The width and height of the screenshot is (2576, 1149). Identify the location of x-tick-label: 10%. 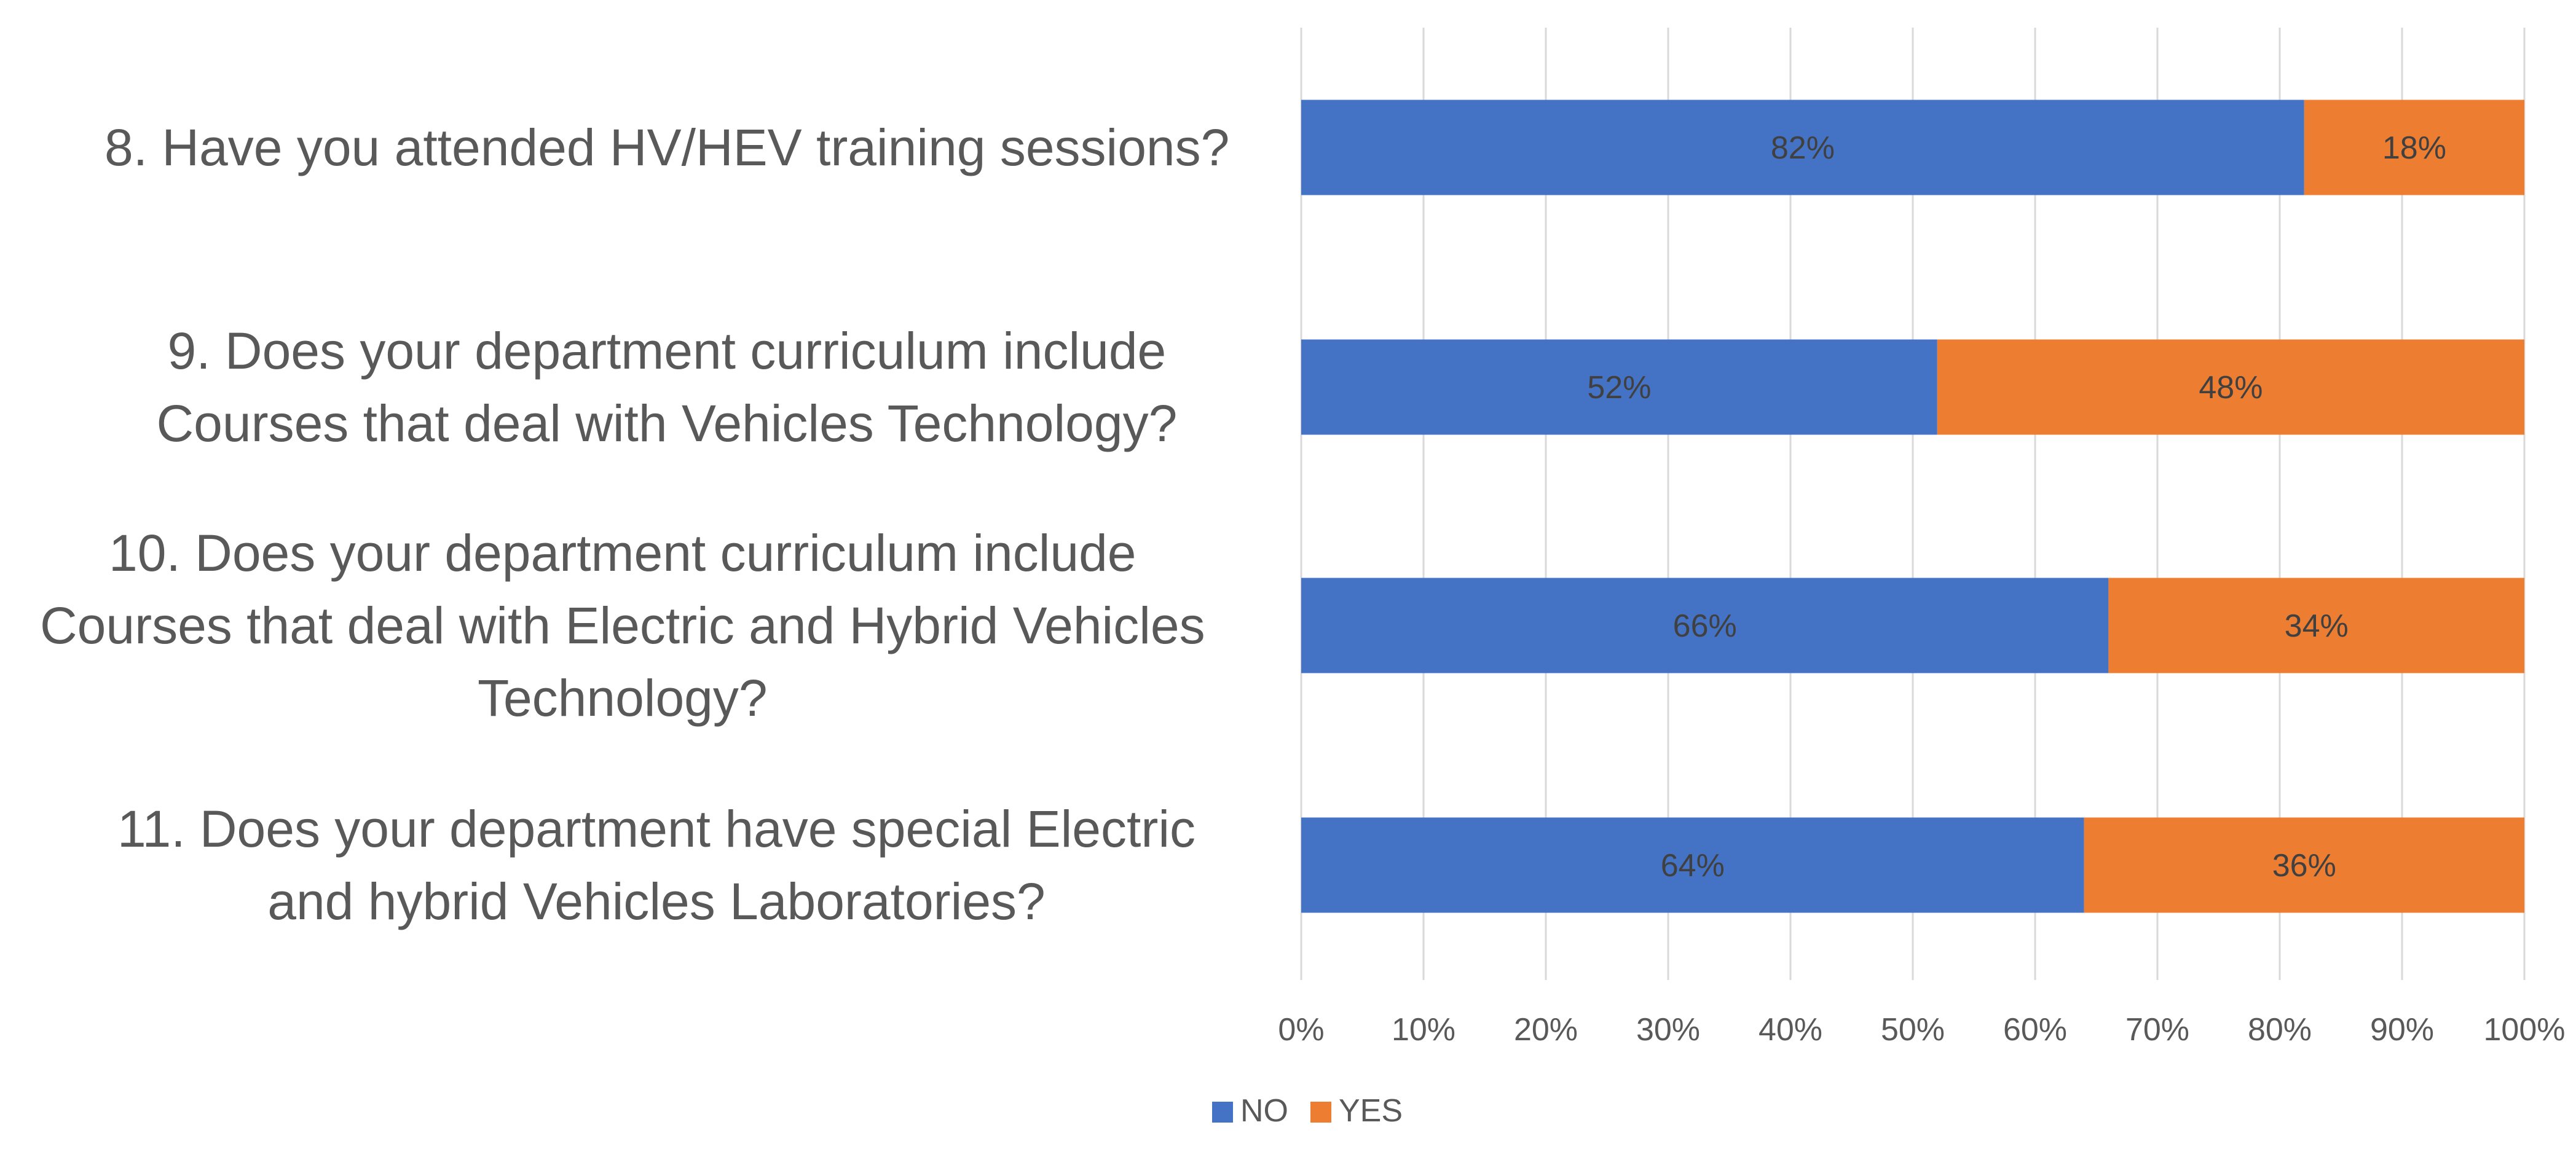
(1424, 1030).